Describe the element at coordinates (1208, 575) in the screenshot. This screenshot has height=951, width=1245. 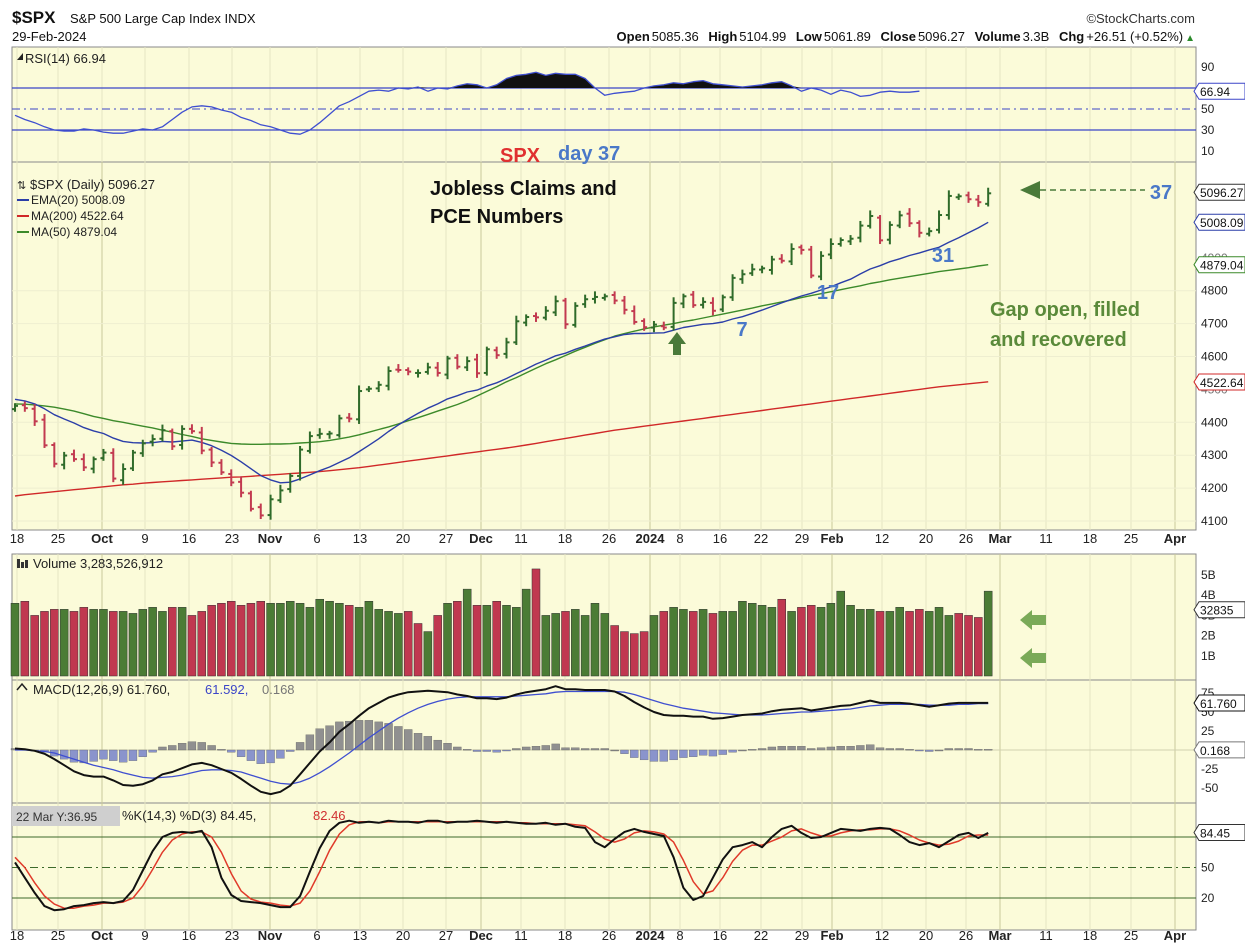
I see `volume-y-tick: 5B` at that location.